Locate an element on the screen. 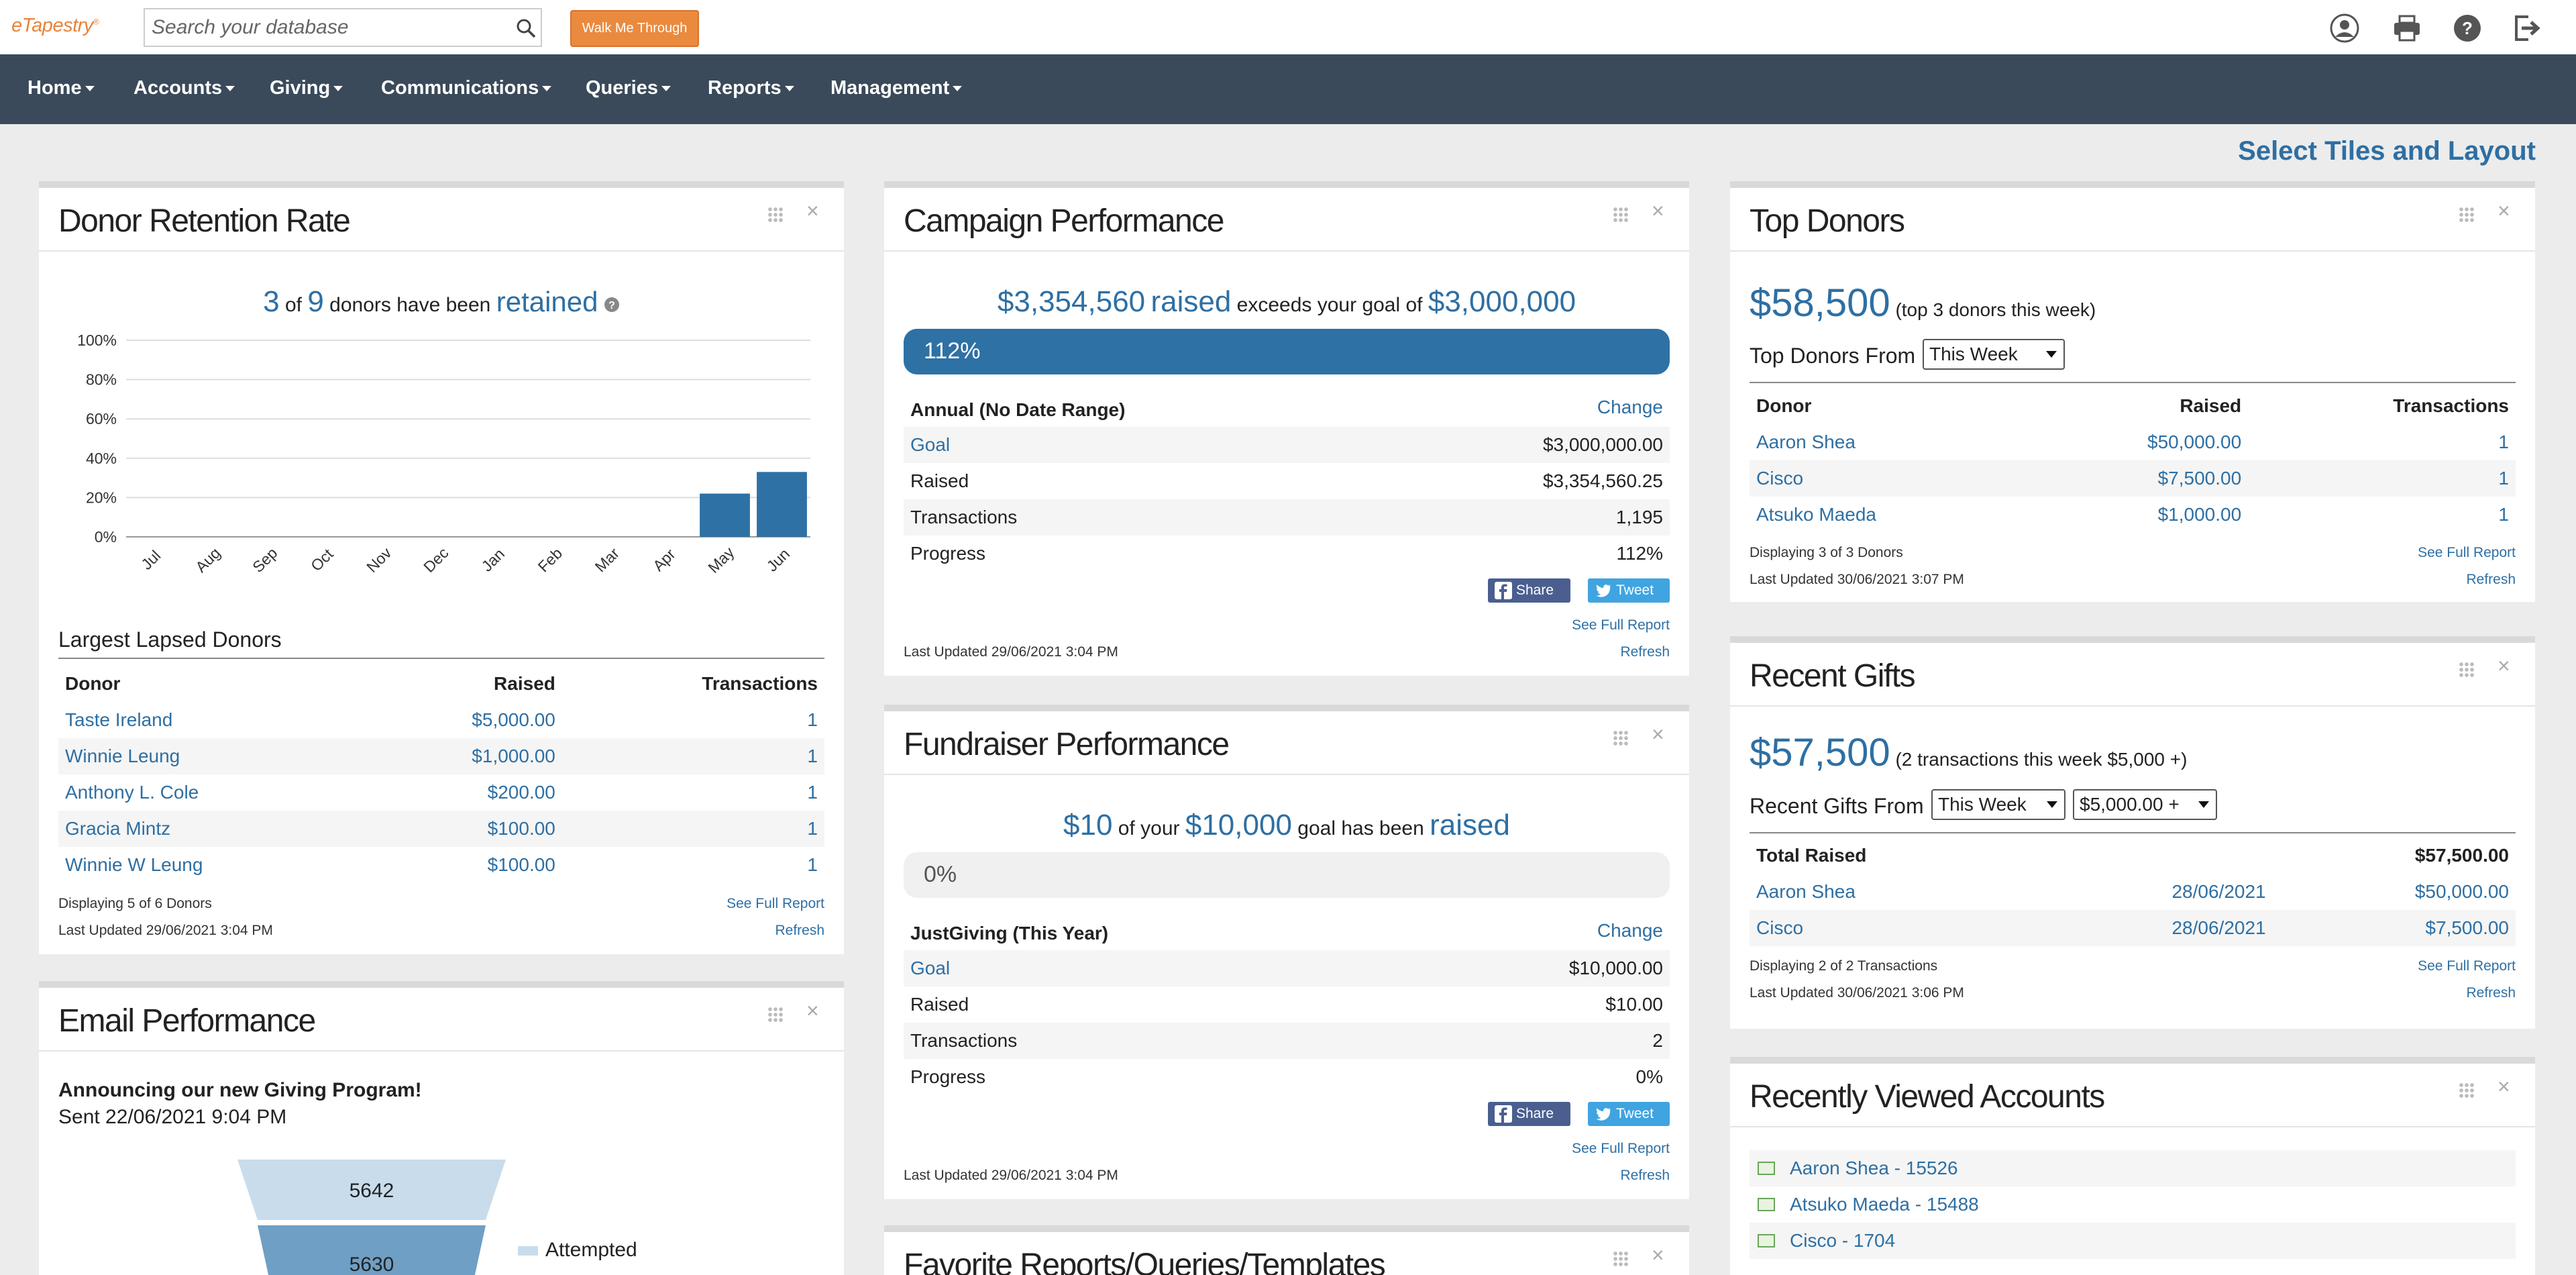 The width and height of the screenshot is (2576, 1275). nav-communications: Communications is located at coordinates (466, 88).